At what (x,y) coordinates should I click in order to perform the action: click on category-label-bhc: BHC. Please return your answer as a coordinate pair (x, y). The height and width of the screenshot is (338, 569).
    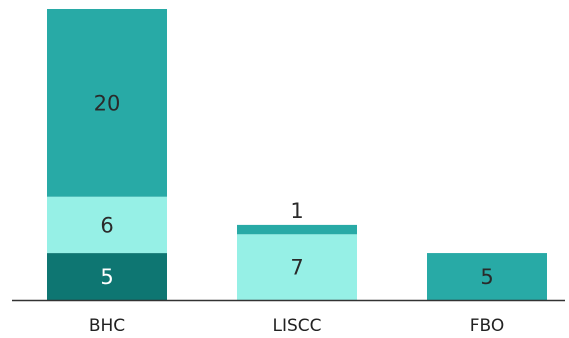
    Looking at the image, I should click on (107, 326).